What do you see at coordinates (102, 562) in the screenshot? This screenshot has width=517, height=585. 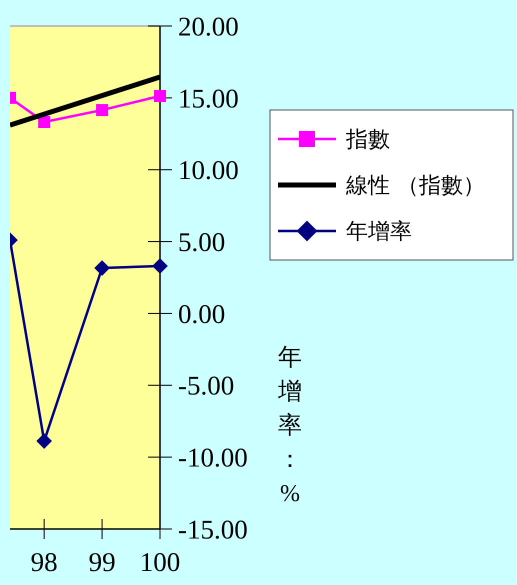 I see `x-tick-label: 99` at bounding box center [102, 562].